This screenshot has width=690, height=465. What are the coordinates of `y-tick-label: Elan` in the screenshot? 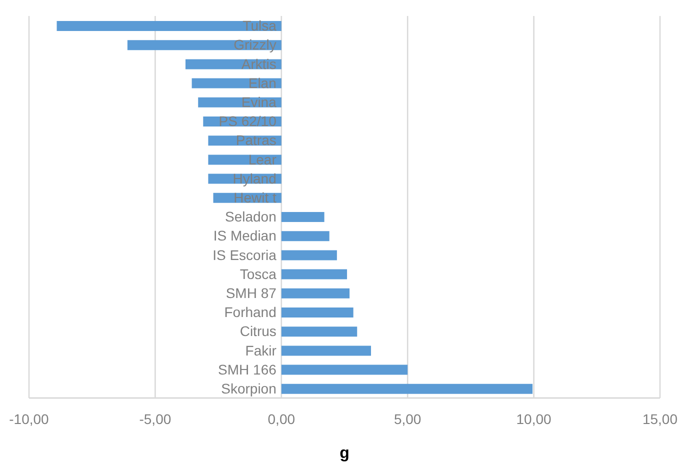 It's located at (262, 82).